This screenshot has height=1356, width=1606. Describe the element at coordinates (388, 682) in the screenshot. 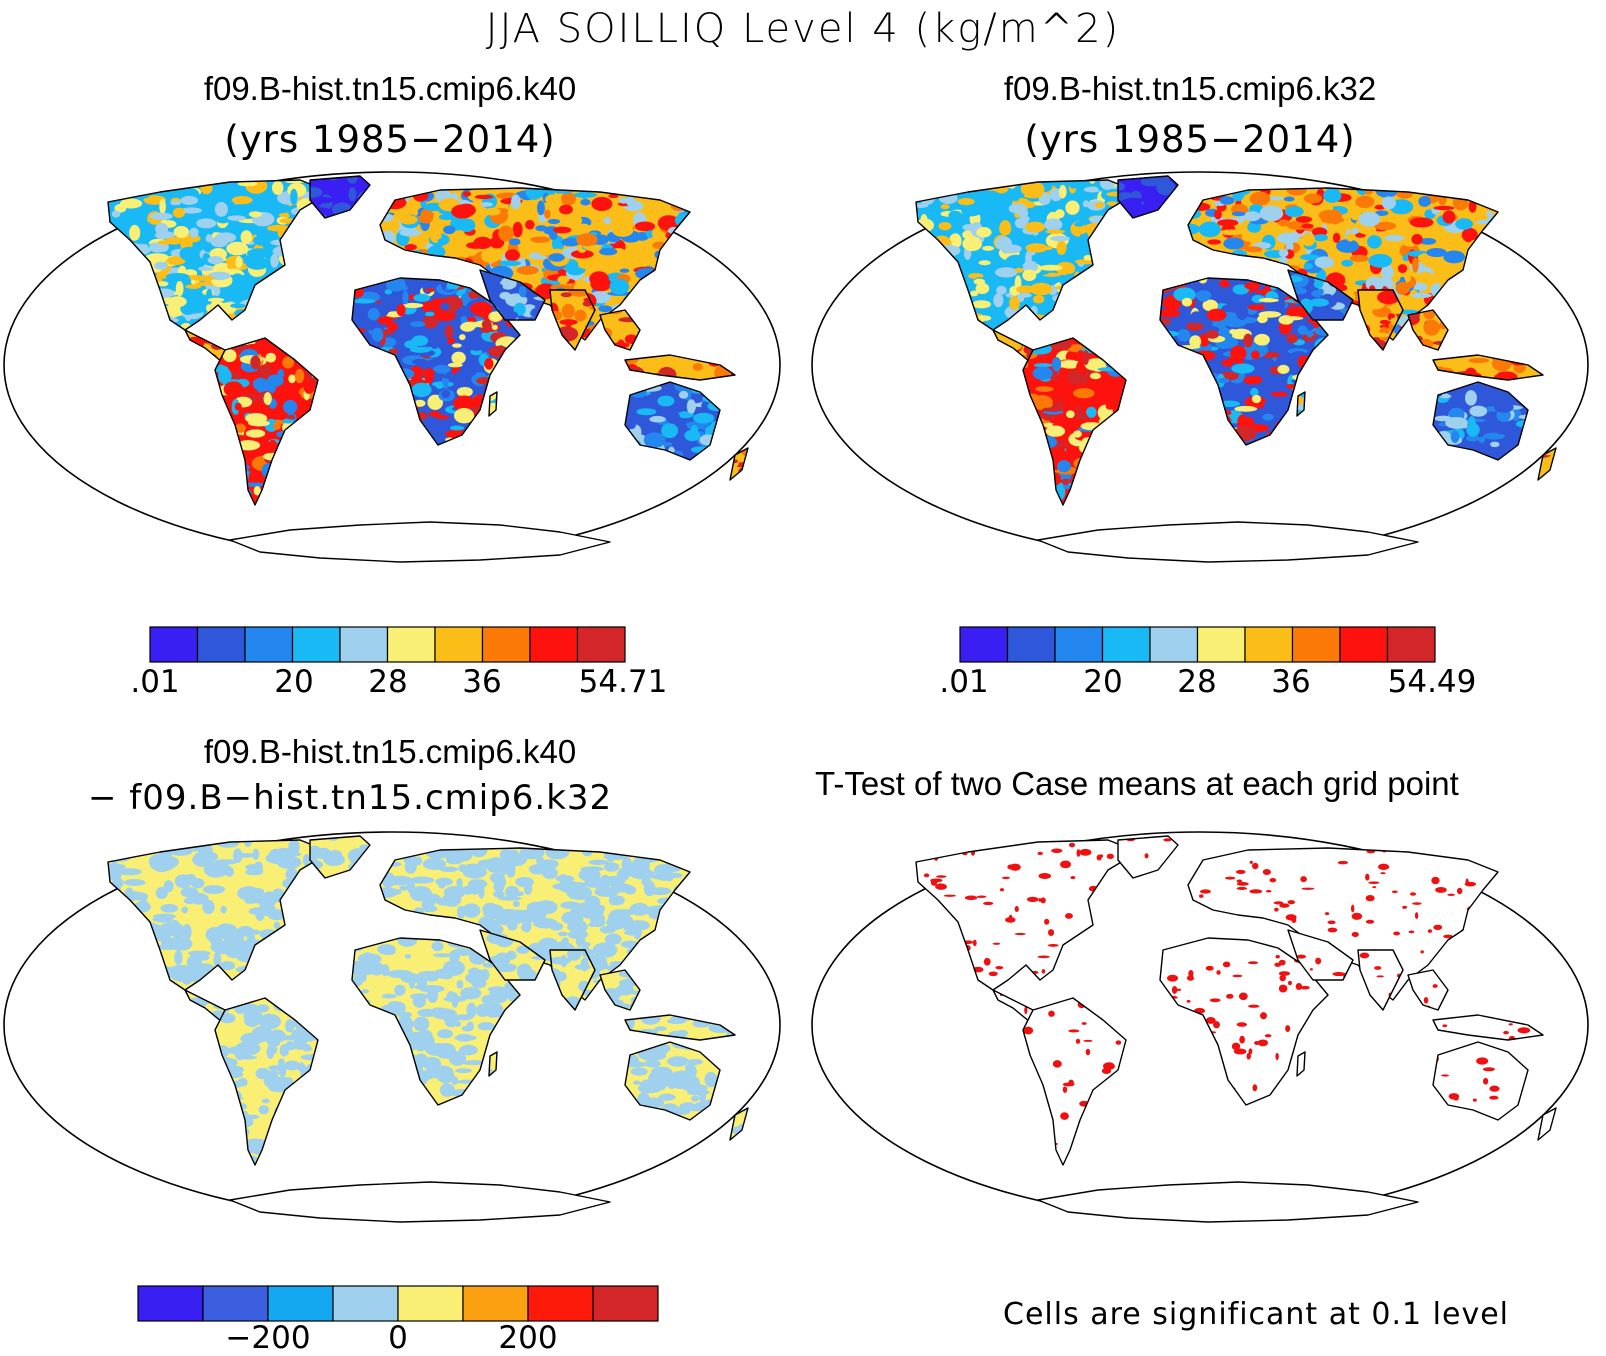

I see `cb-tl-label-3: 28` at that location.